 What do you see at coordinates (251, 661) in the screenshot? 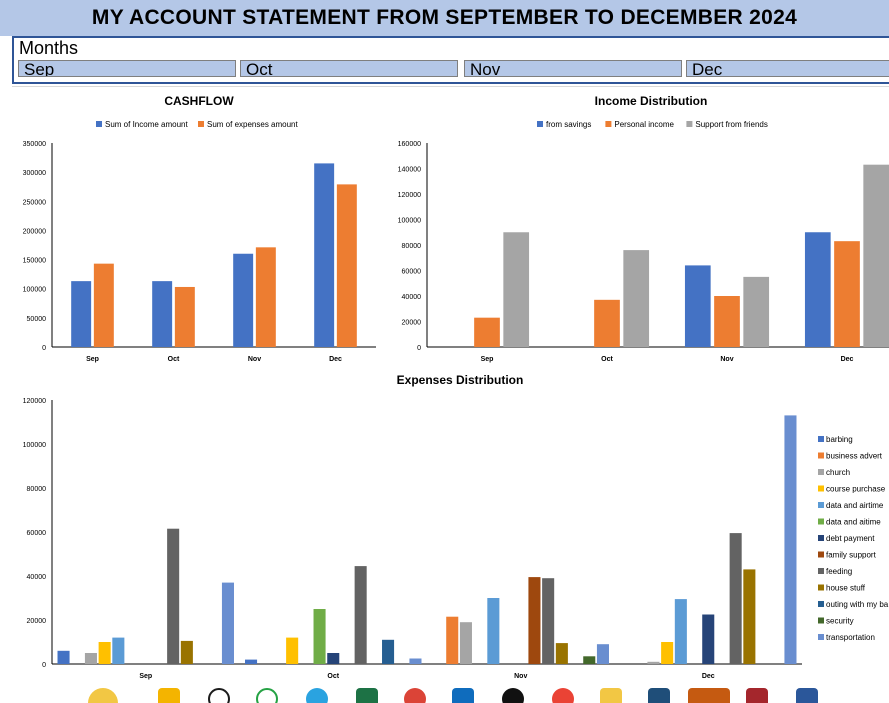
I see `bar-barbing-oct` at bounding box center [251, 661].